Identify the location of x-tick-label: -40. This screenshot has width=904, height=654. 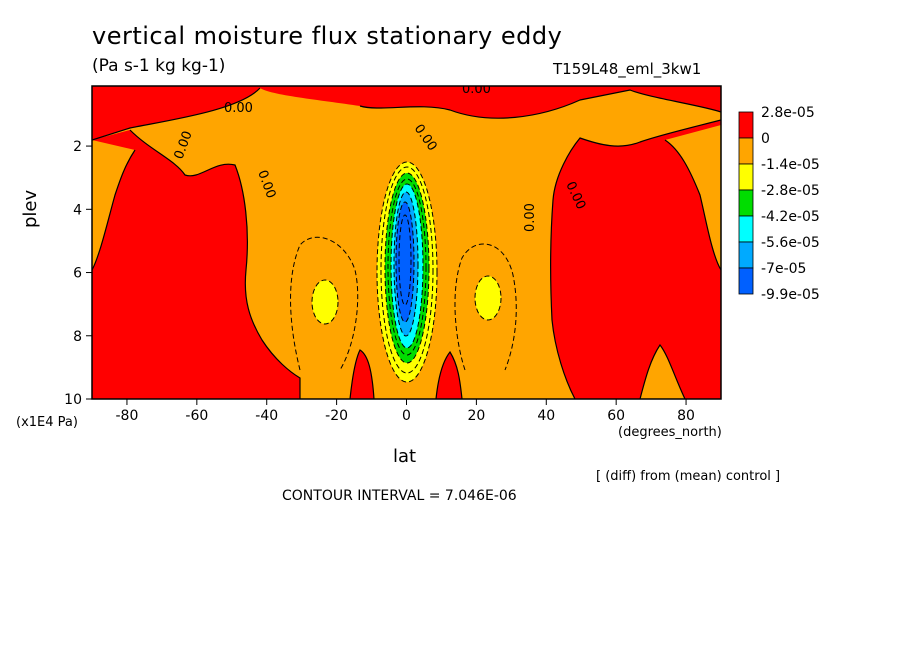
(266, 416).